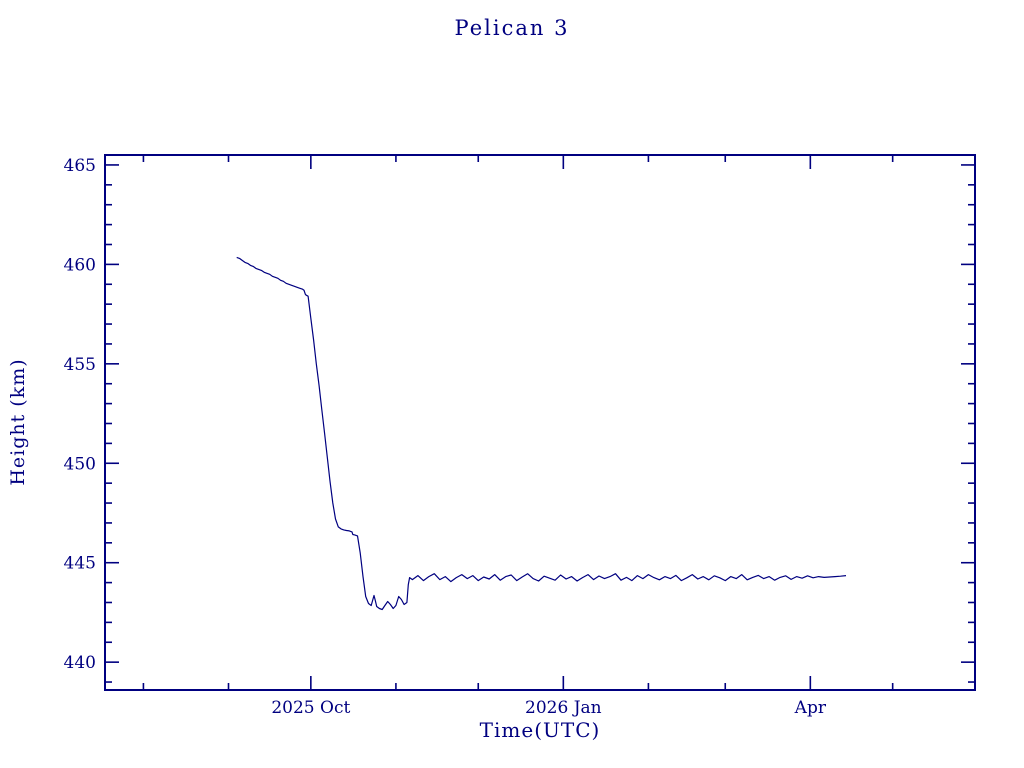 The image size is (1024, 768). I want to click on y-tick-label: 460, so click(80, 265).